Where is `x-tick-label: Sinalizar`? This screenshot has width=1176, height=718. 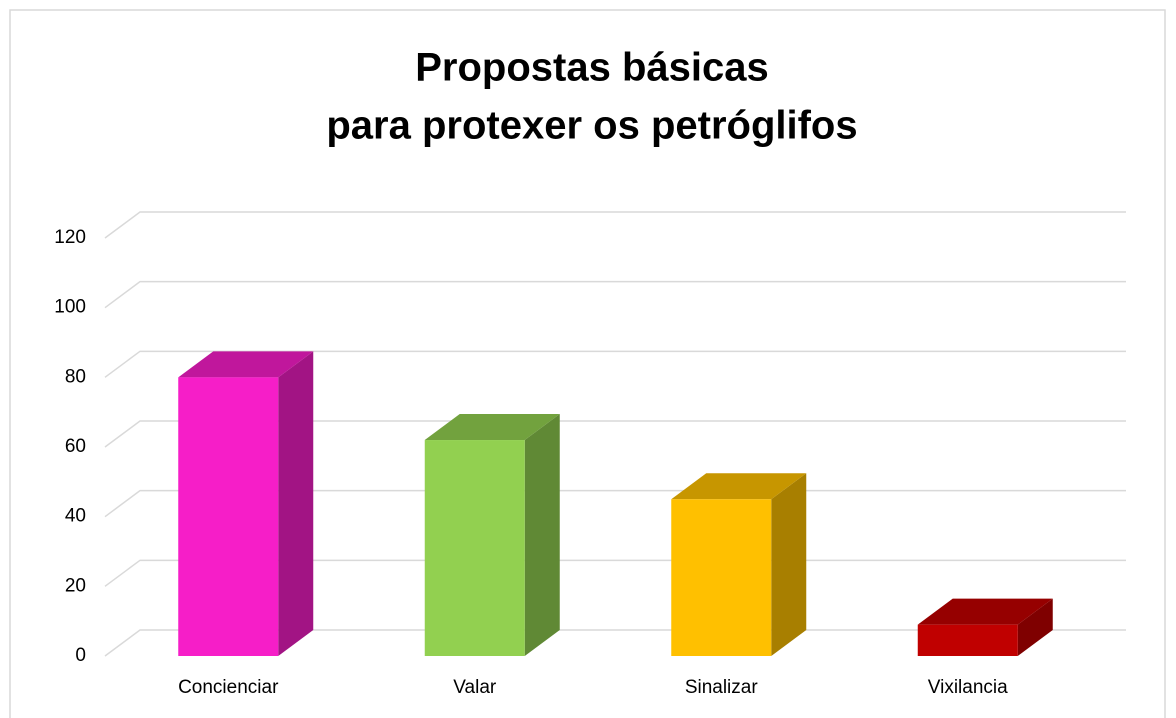
x-tick-label: Sinalizar is located at coordinates (722, 687).